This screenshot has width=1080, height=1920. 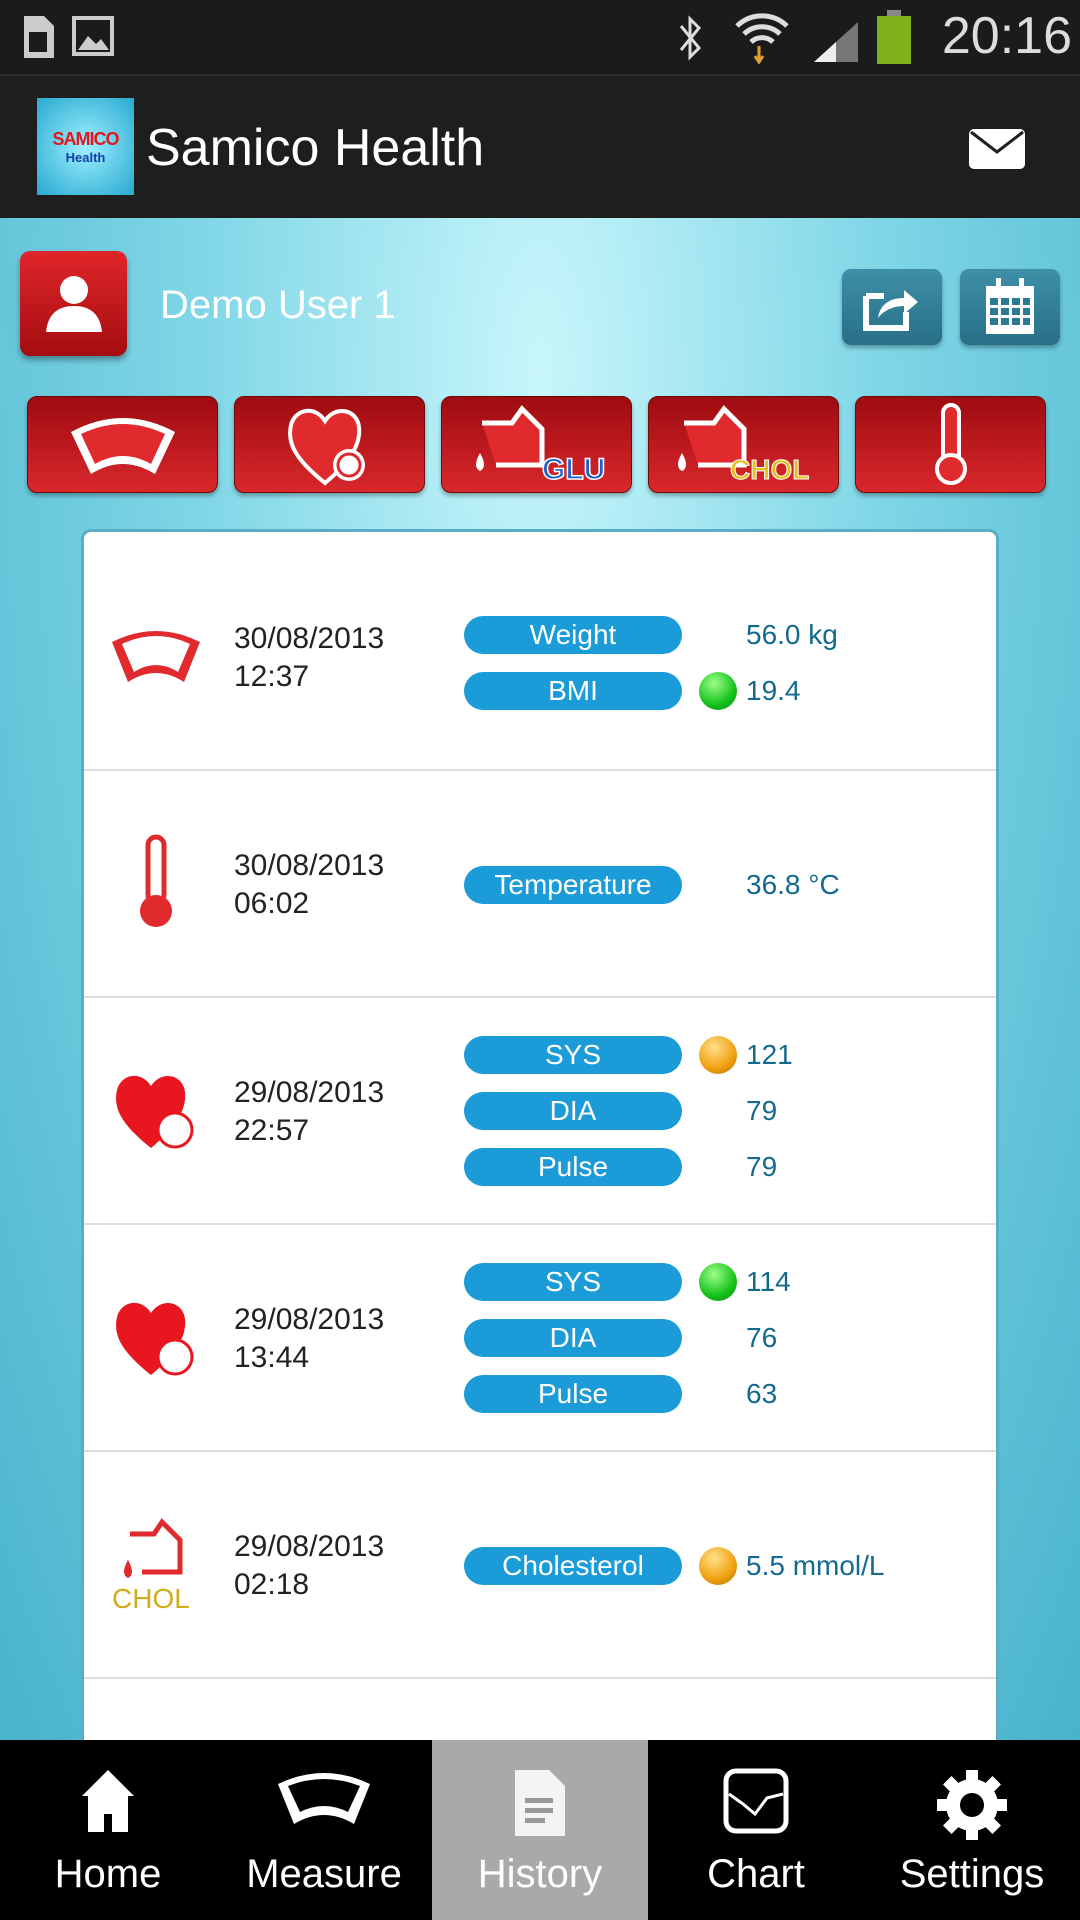 What do you see at coordinates (972, 1805) in the screenshot?
I see `gear-icon` at bounding box center [972, 1805].